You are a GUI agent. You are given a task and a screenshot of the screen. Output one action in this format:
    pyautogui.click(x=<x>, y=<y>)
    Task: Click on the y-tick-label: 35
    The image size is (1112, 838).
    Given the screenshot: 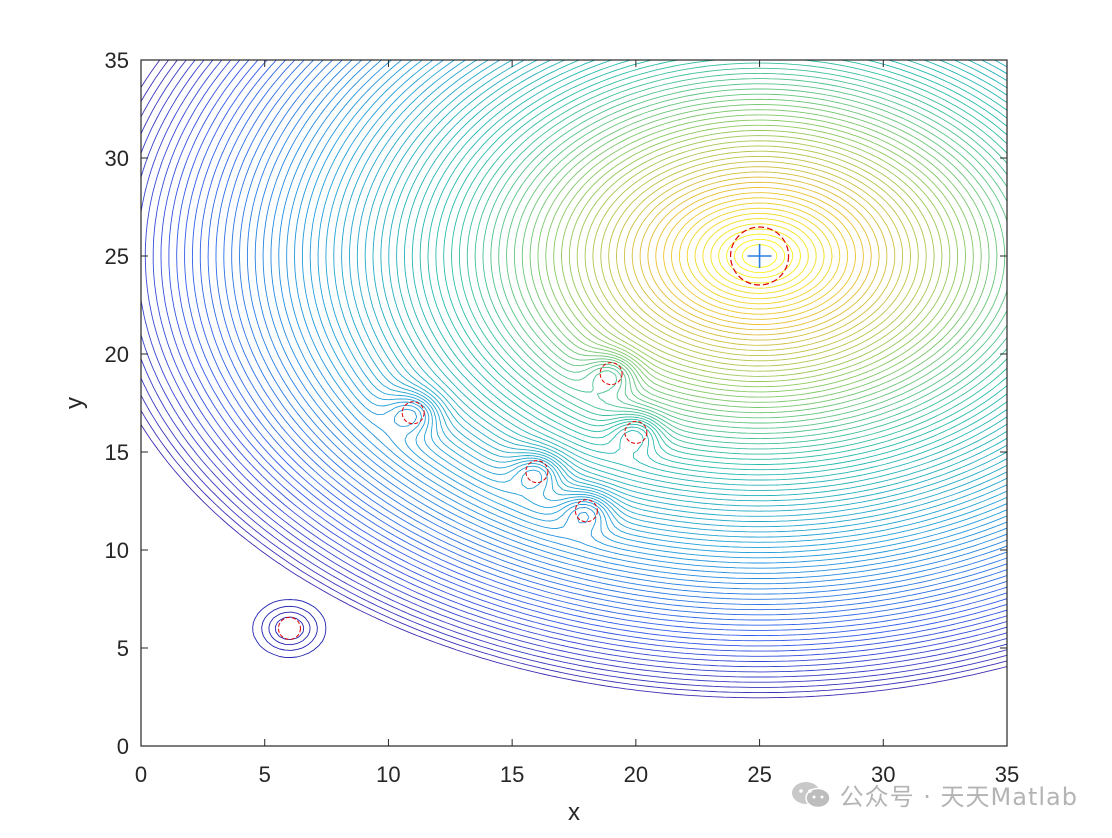 What is the action you would take?
    pyautogui.click(x=117, y=60)
    